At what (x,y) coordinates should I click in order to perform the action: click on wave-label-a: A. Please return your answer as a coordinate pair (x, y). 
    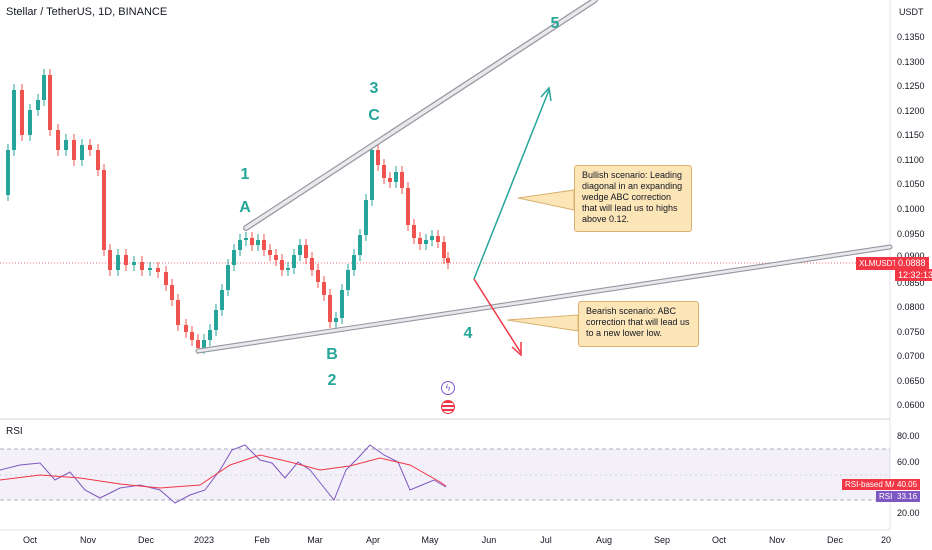
    Looking at the image, I should click on (245, 207).